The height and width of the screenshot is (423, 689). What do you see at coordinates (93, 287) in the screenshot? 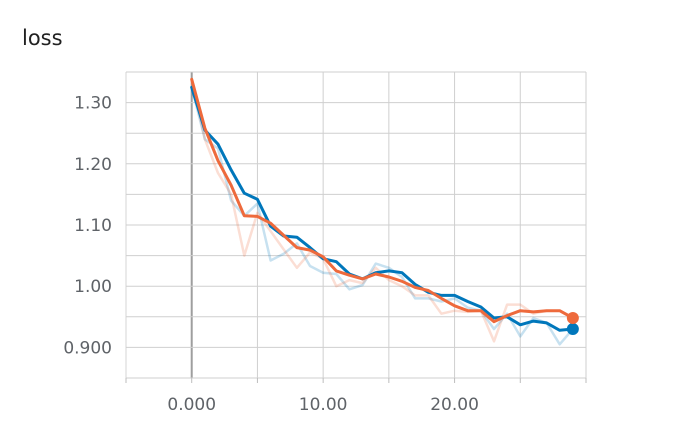
I see `y-tick-label: 1.00` at bounding box center [93, 287].